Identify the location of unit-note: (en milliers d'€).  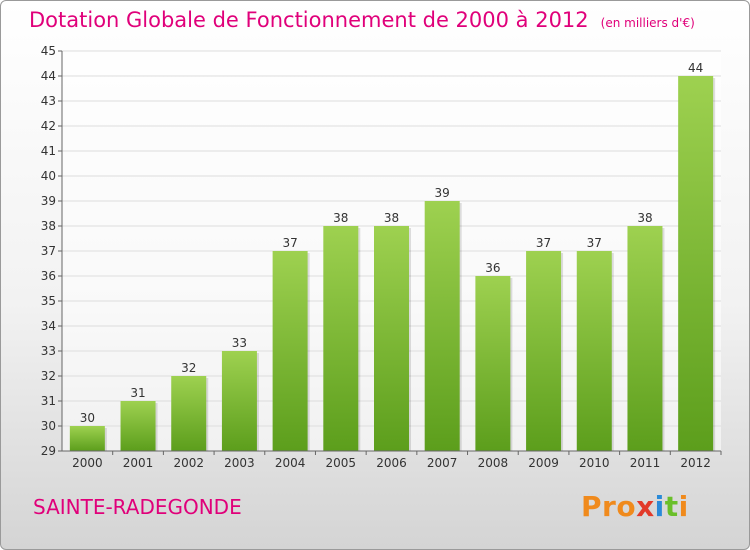
(647, 23).